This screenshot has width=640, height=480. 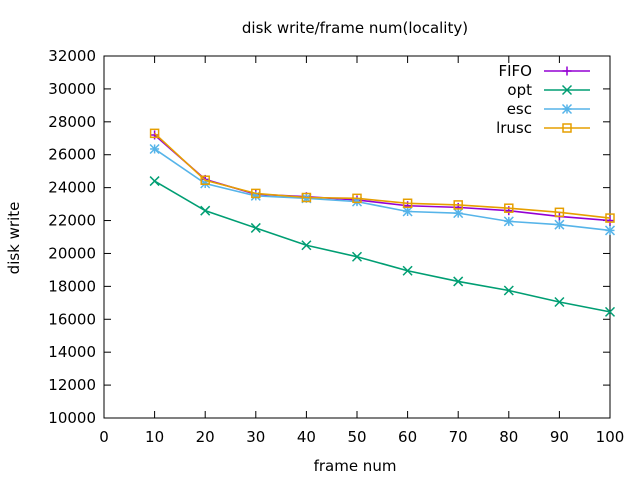 What do you see at coordinates (407, 437) in the screenshot?
I see `x-tick-label: 60` at bounding box center [407, 437].